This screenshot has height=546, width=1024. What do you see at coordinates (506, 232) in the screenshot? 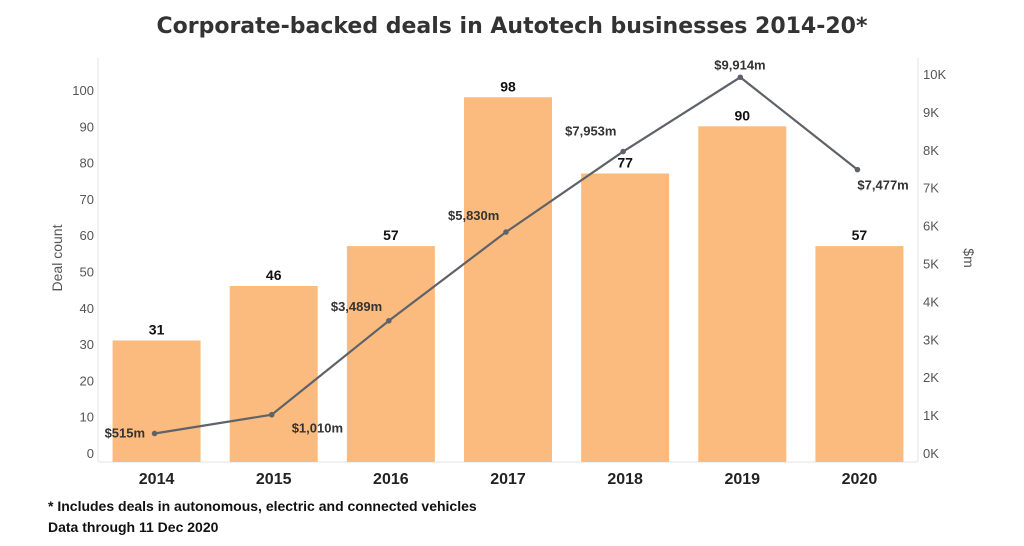
I see `line-point-2017` at bounding box center [506, 232].